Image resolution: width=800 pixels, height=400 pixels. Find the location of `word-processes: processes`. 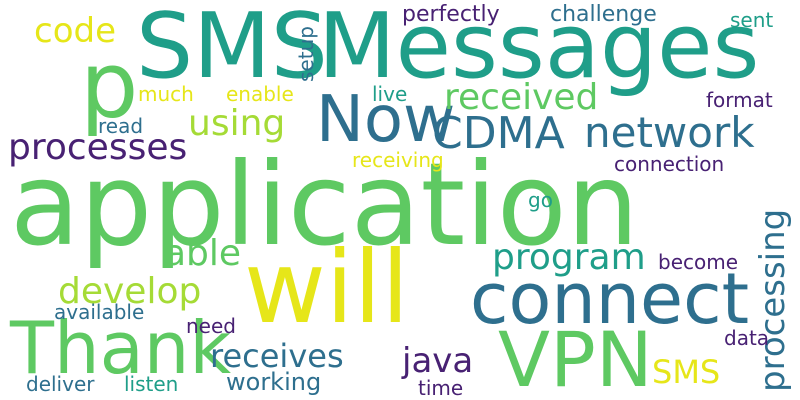

word-processes: processes is located at coordinates (98, 147).